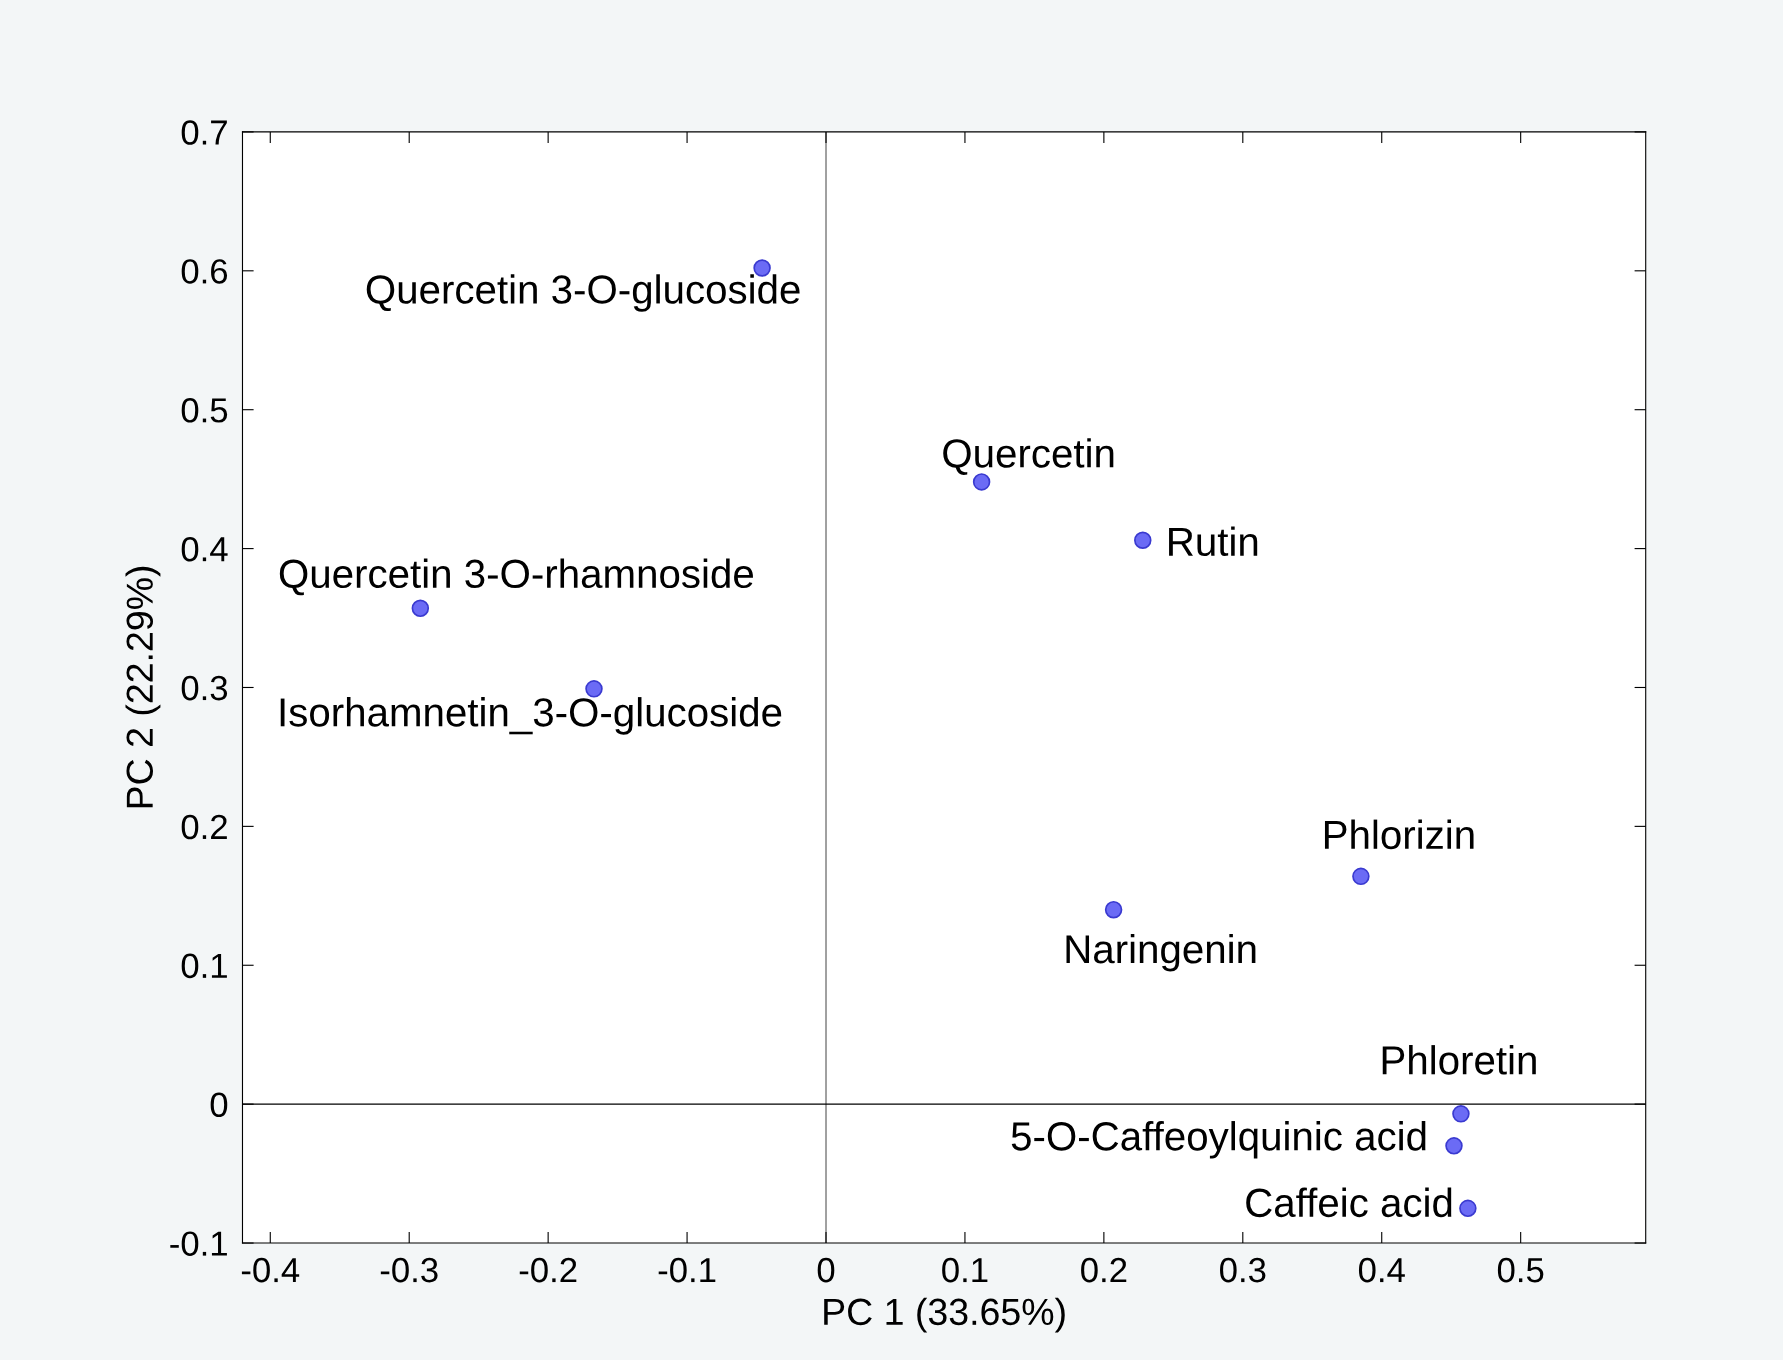 The image size is (1783, 1360). What do you see at coordinates (219, 1105) in the screenshot?
I see `y-tick-label: 0` at bounding box center [219, 1105].